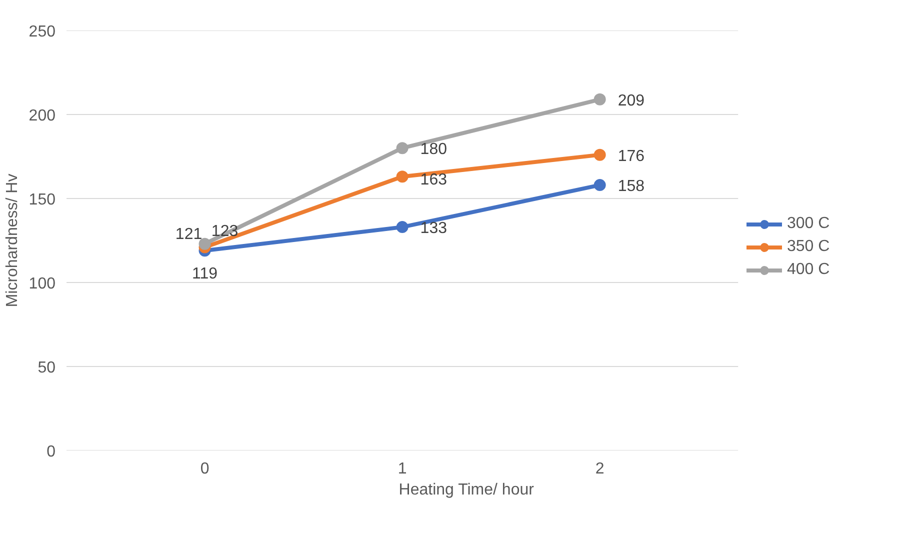 Image resolution: width=914 pixels, height=556 pixels. I want to click on y-tick-label: 200, so click(42, 116).